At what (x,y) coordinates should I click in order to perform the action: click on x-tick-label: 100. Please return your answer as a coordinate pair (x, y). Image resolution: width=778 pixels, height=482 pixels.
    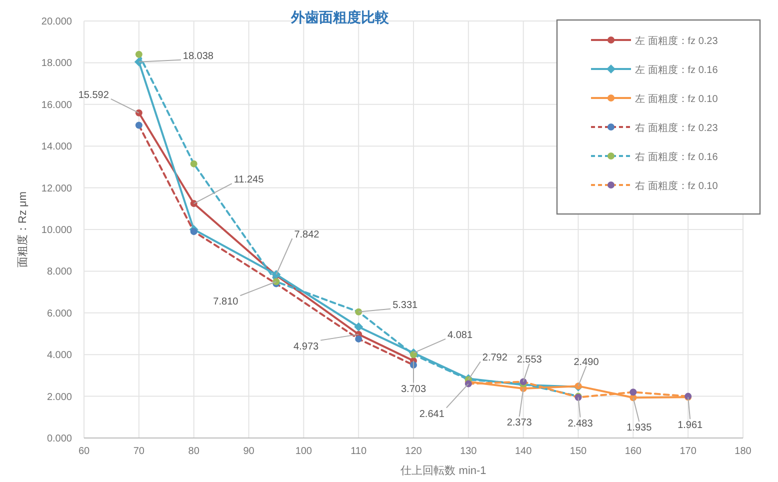
    Looking at the image, I should click on (303, 451).